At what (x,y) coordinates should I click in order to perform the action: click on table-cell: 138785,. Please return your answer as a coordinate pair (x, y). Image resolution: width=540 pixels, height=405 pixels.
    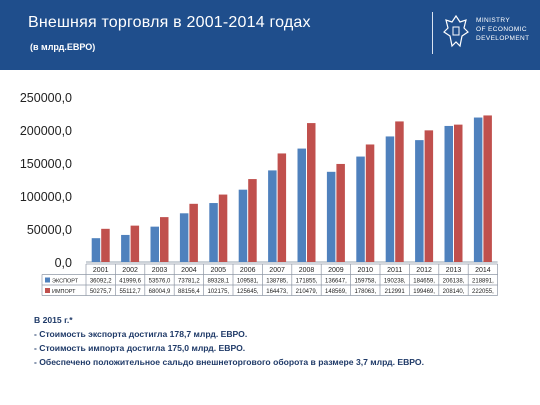
    Looking at the image, I should click on (277, 282).